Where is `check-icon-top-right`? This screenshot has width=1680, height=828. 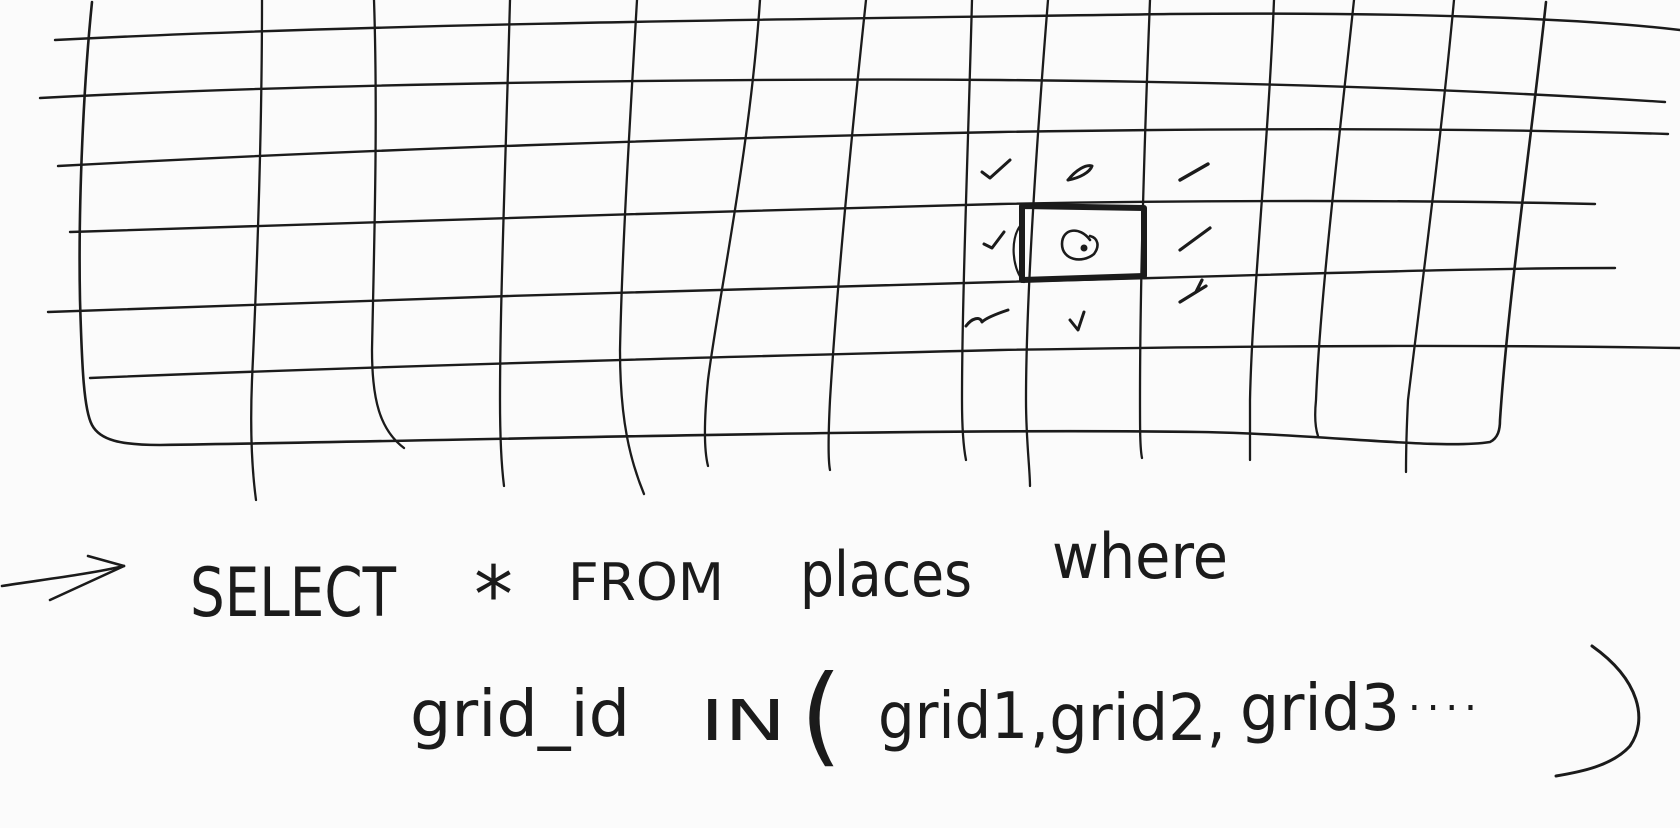
check-icon-top-right is located at coordinates (1194, 172).